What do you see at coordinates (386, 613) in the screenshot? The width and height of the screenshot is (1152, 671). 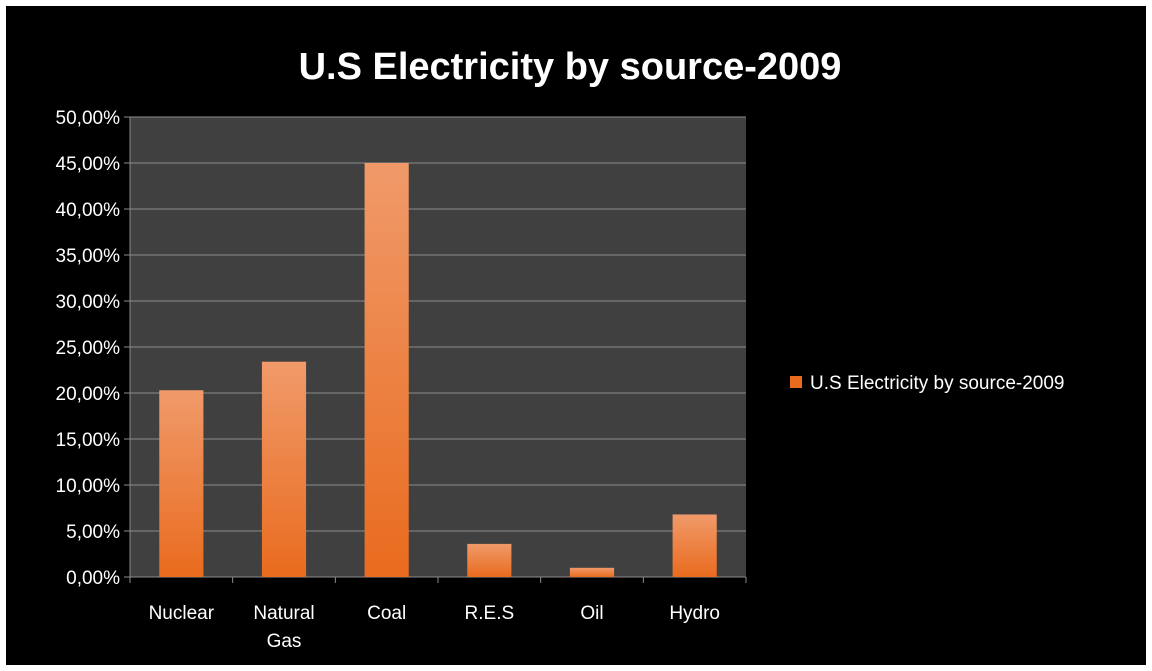 I see `x-tick-label: Coal` at bounding box center [386, 613].